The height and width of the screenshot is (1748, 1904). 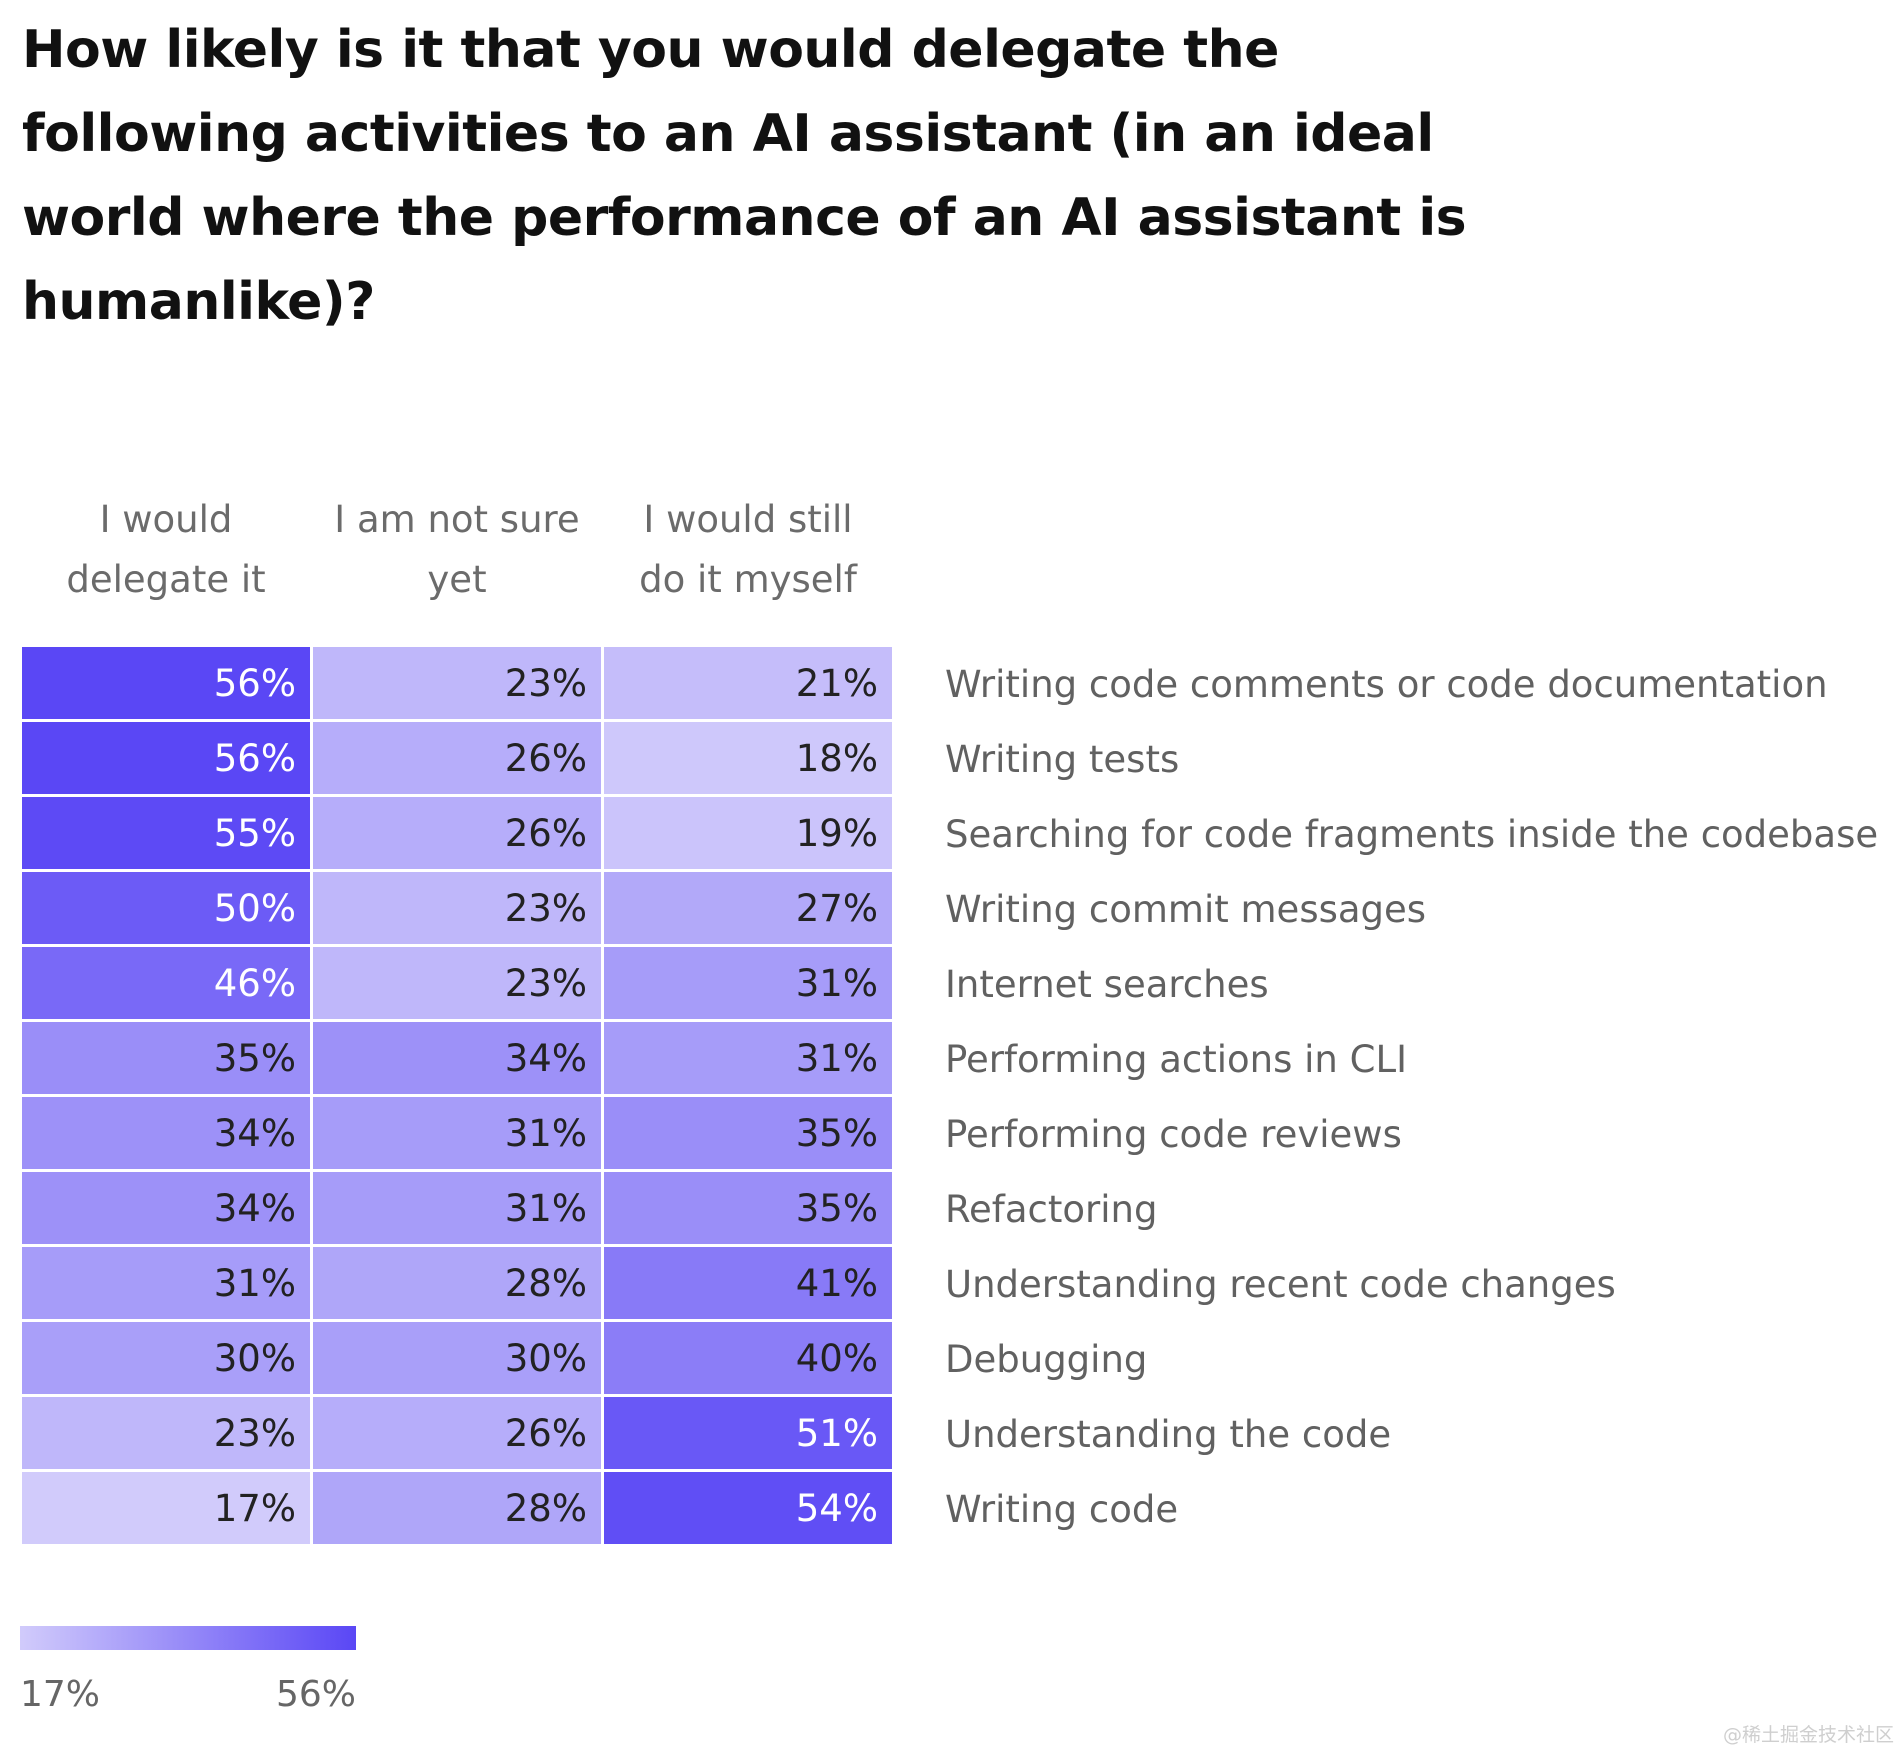 I want to click on heatmap-cell: 51%, so click(x=748, y=1433).